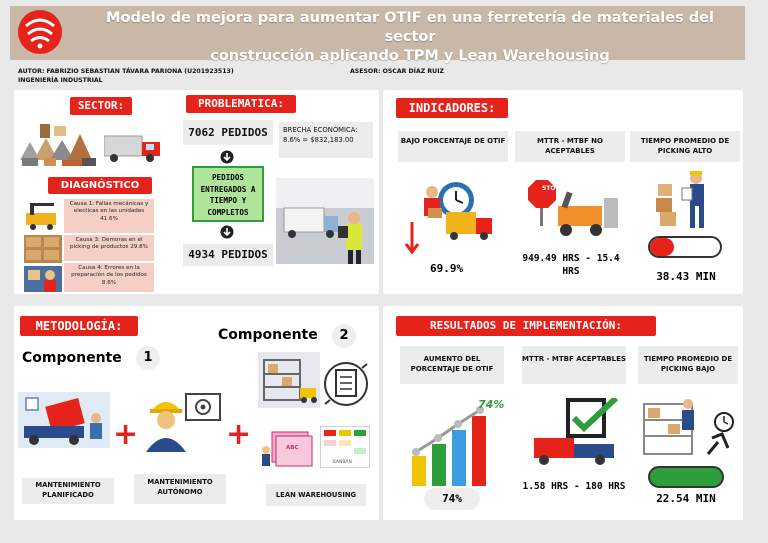  Describe the element at coordinates (342, 462) in the screenshot. I see `kanban-label: KANBAN` at that location.